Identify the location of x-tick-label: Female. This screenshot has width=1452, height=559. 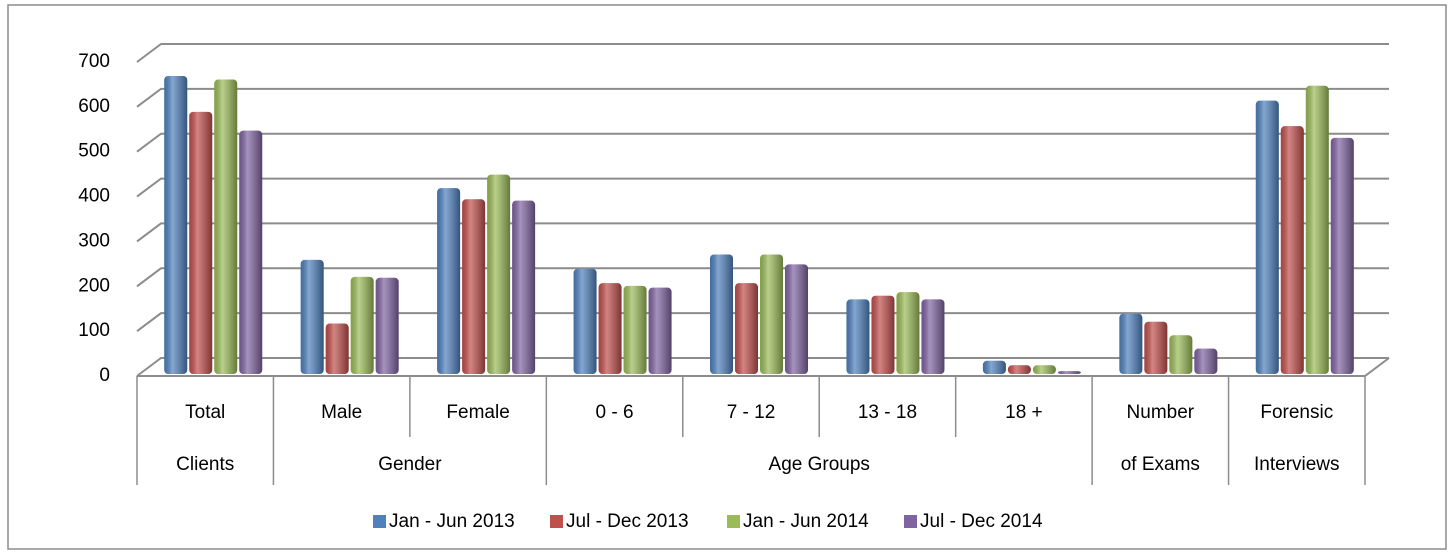
(477, 412).